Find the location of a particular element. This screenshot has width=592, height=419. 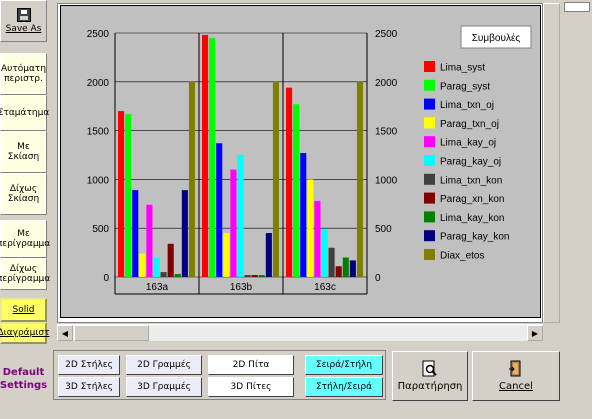

with-outline-label: Με περίγραμμα is located at coordinates (25, 239).